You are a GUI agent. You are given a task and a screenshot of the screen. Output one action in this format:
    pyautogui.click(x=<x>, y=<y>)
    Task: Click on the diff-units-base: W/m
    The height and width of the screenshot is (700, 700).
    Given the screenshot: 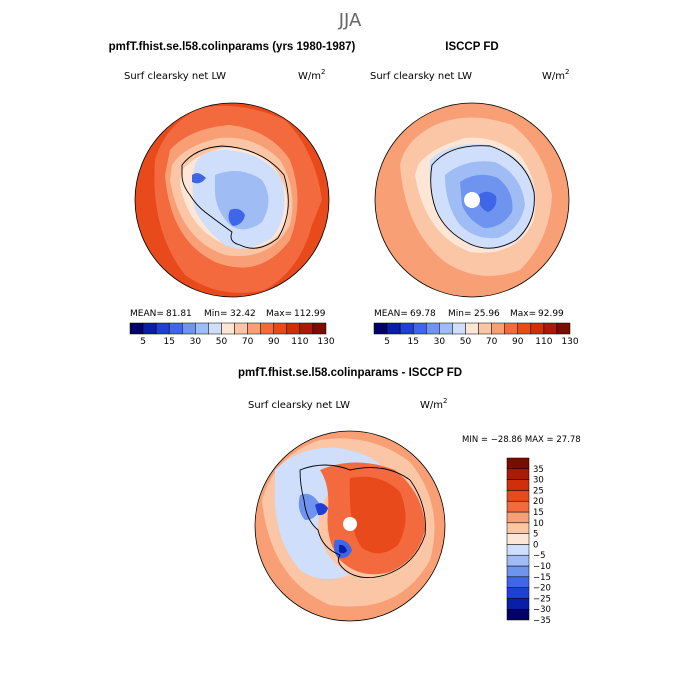 What is the action you would take?
    pyautogui.click(x=431, y=405)
    